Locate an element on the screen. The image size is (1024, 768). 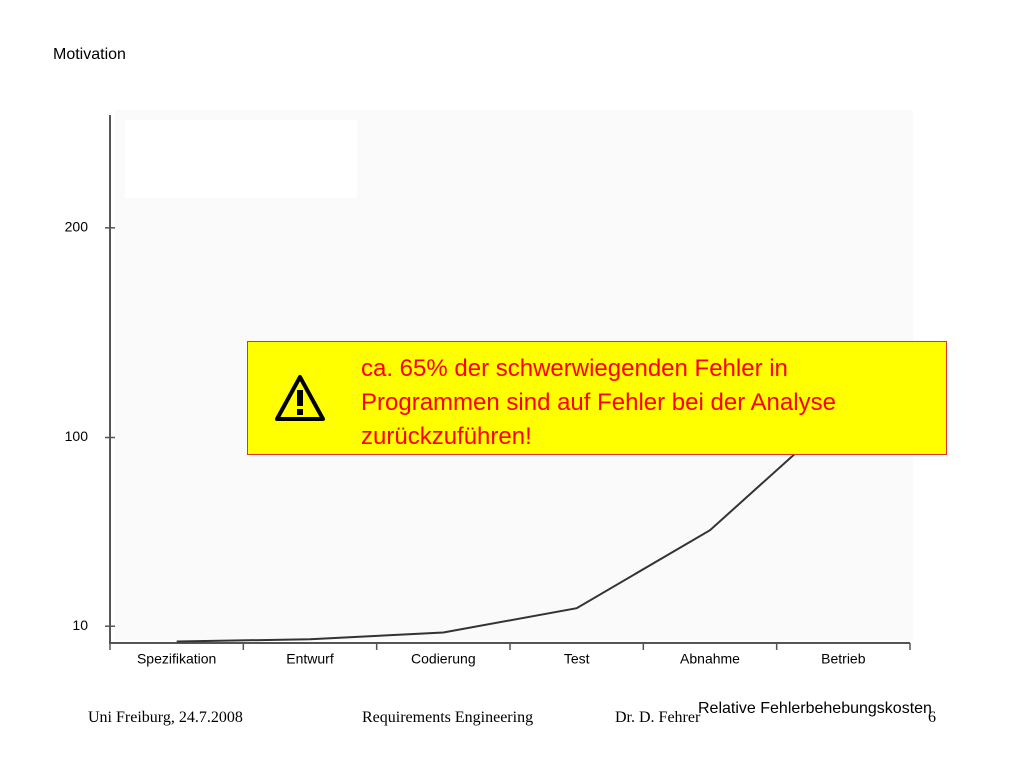
callout-line: ca. 65% der schwerwiegenden Fehler in is located at coordinates (574, 368).